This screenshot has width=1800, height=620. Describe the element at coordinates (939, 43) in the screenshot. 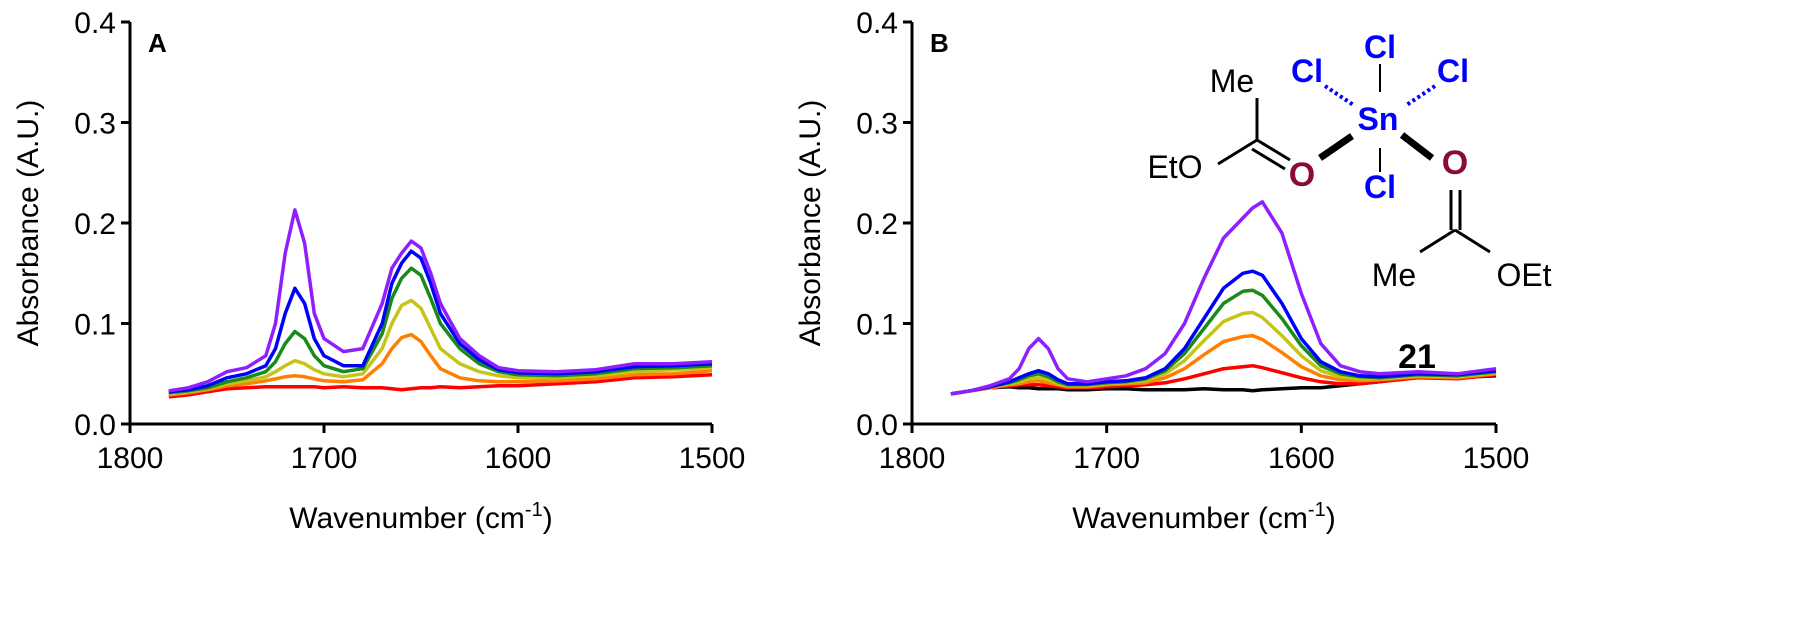

I see `panel-label: B` at that location.